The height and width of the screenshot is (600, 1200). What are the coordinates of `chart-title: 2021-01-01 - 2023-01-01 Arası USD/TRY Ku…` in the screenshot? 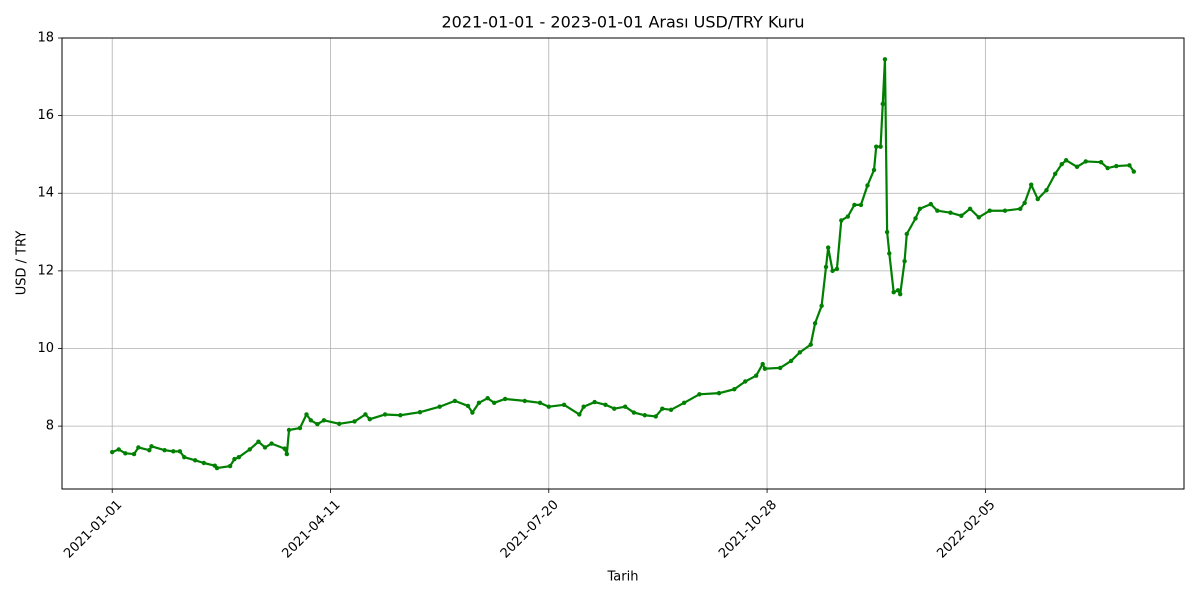 It's located at (622, 22).